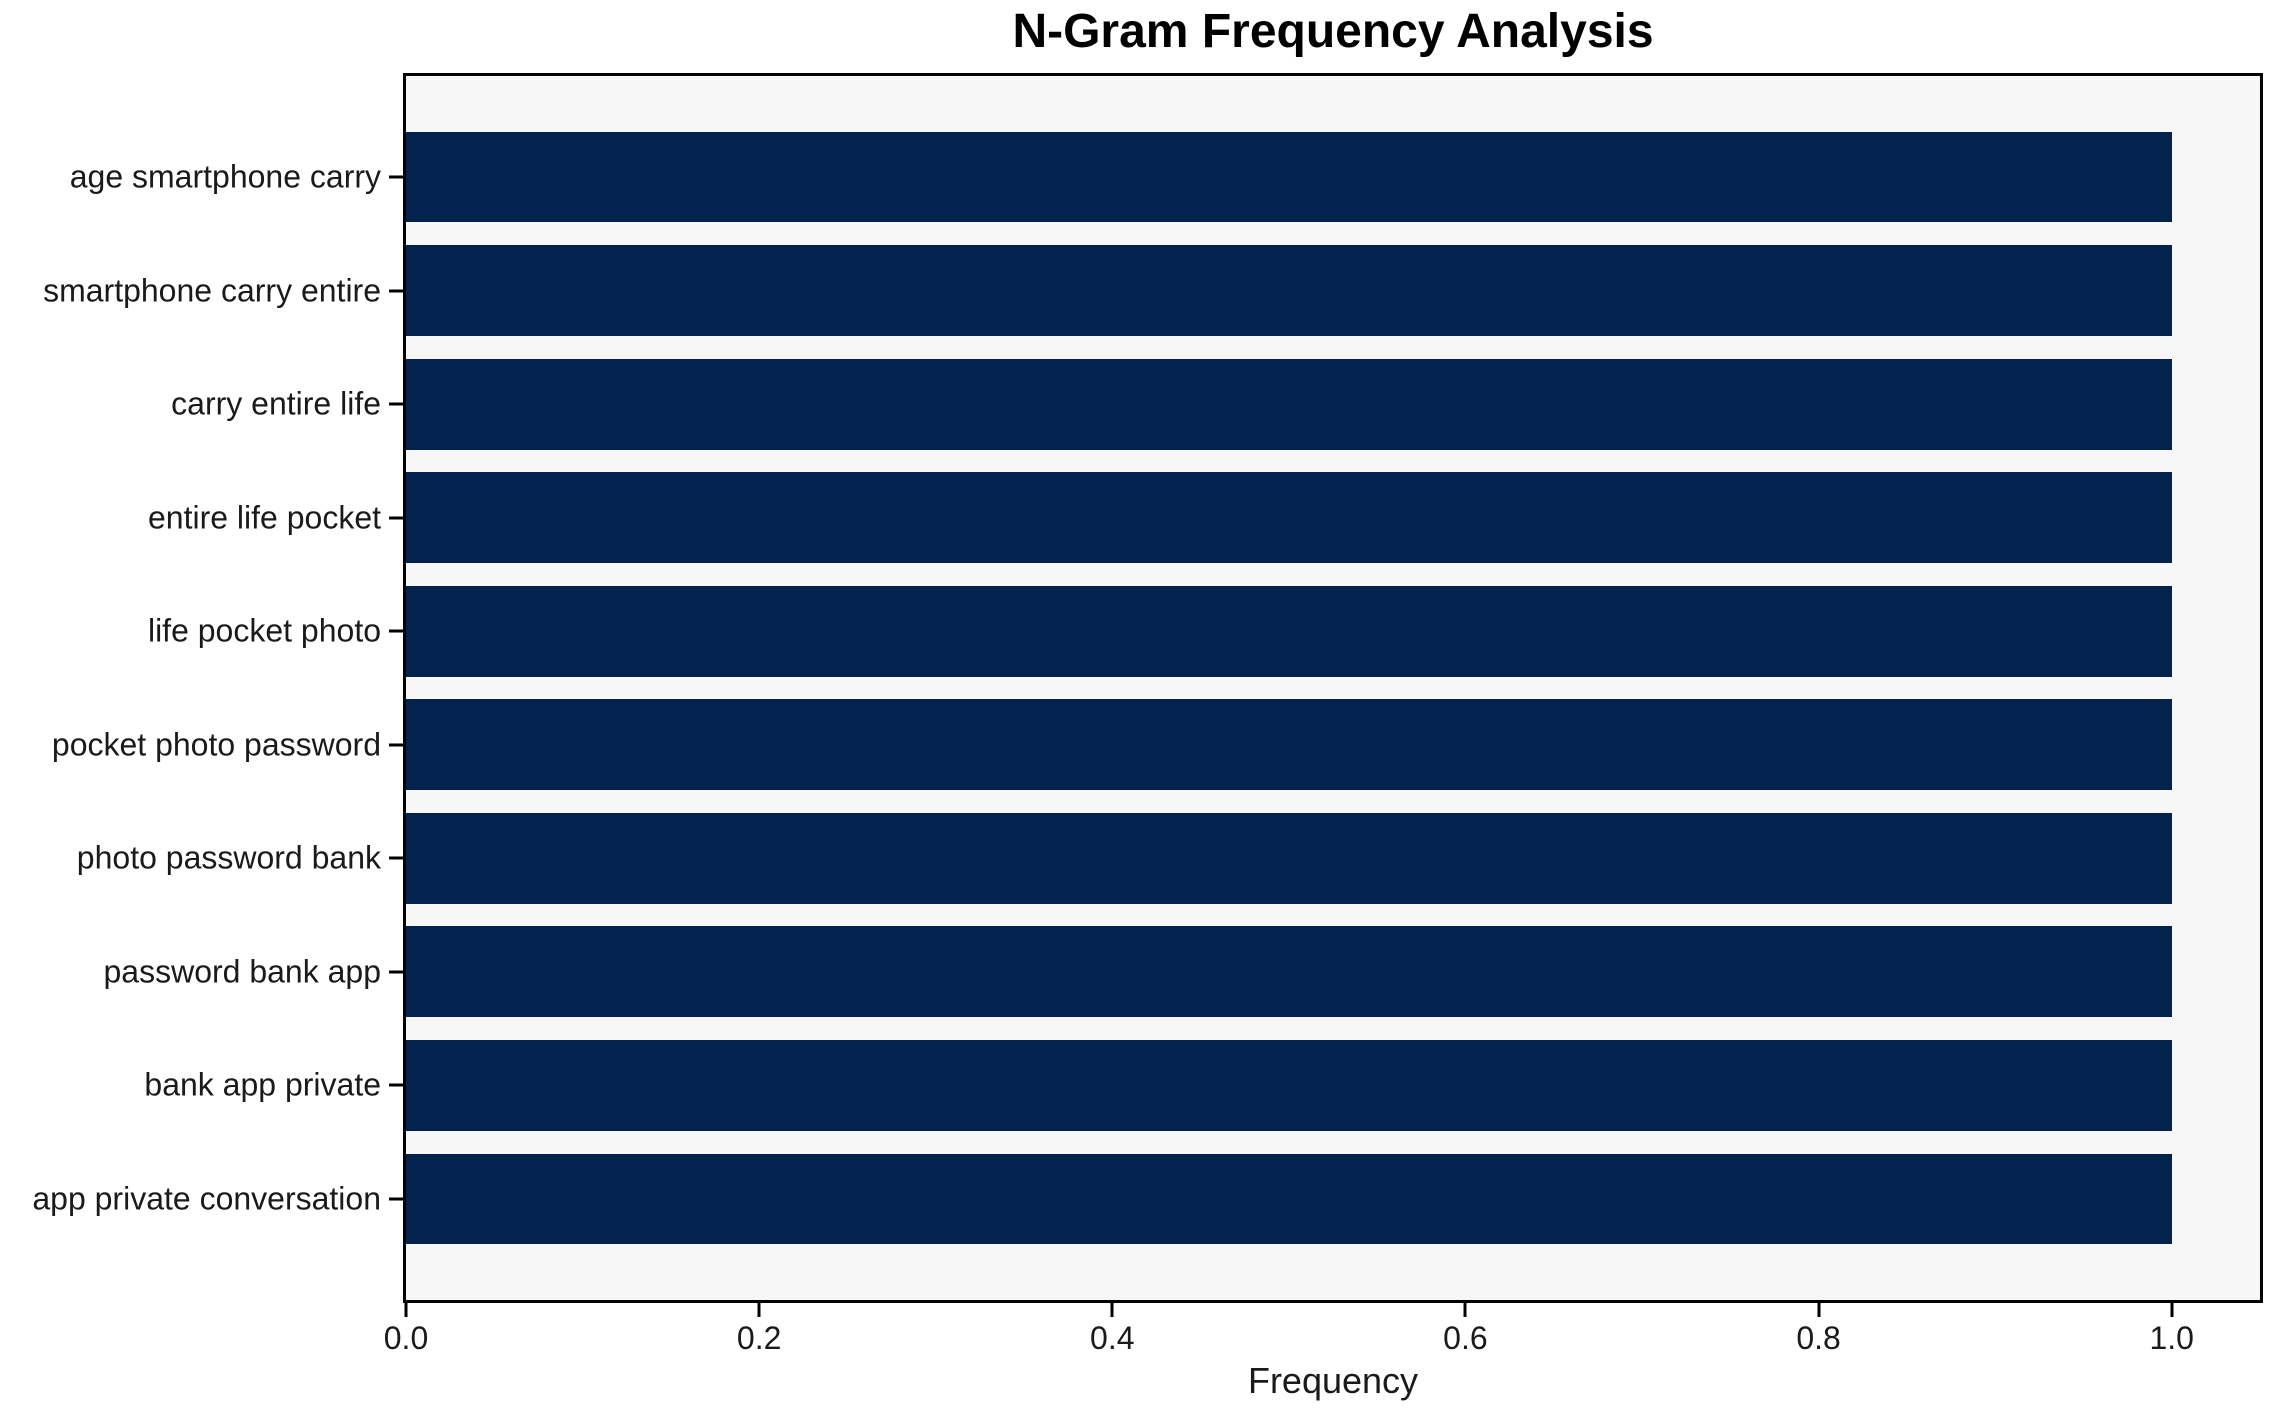  I want to click on x-tick-label: 1.0, so click(2171, 1338).